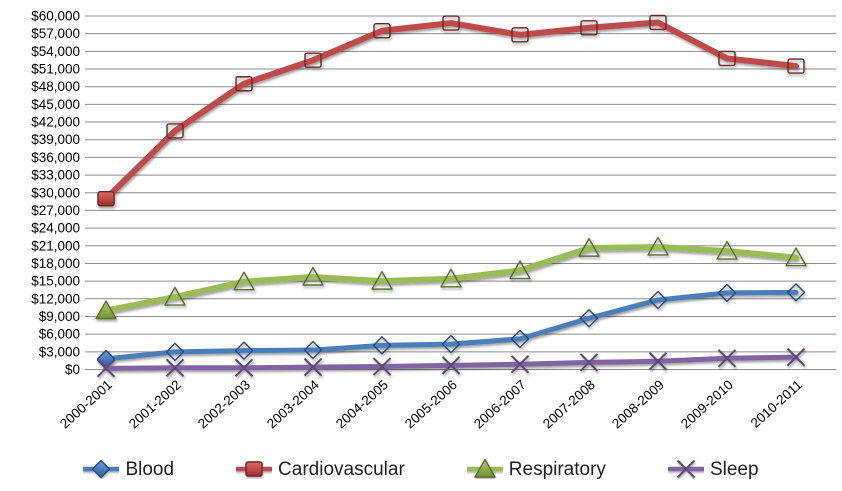 This screenshot has width=842, height=491. Describe the element at coordinates (707, 404) in the screenshot. I see `x-axis-tick-label: 2009-2010` at that location.